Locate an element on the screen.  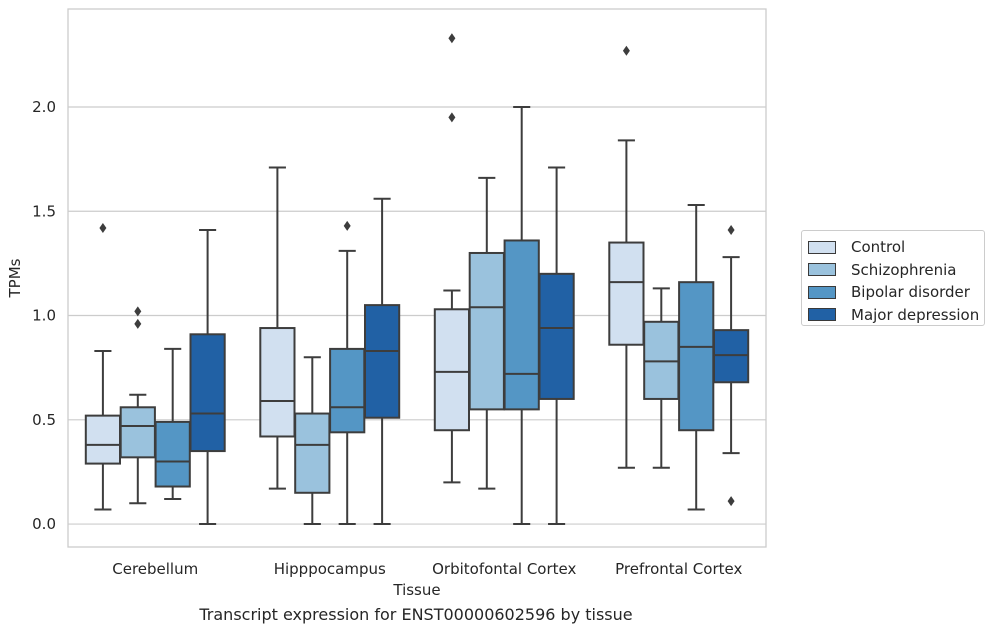
x-tick-label: Prefrontal Cortex is located at coordinates (678, 569).